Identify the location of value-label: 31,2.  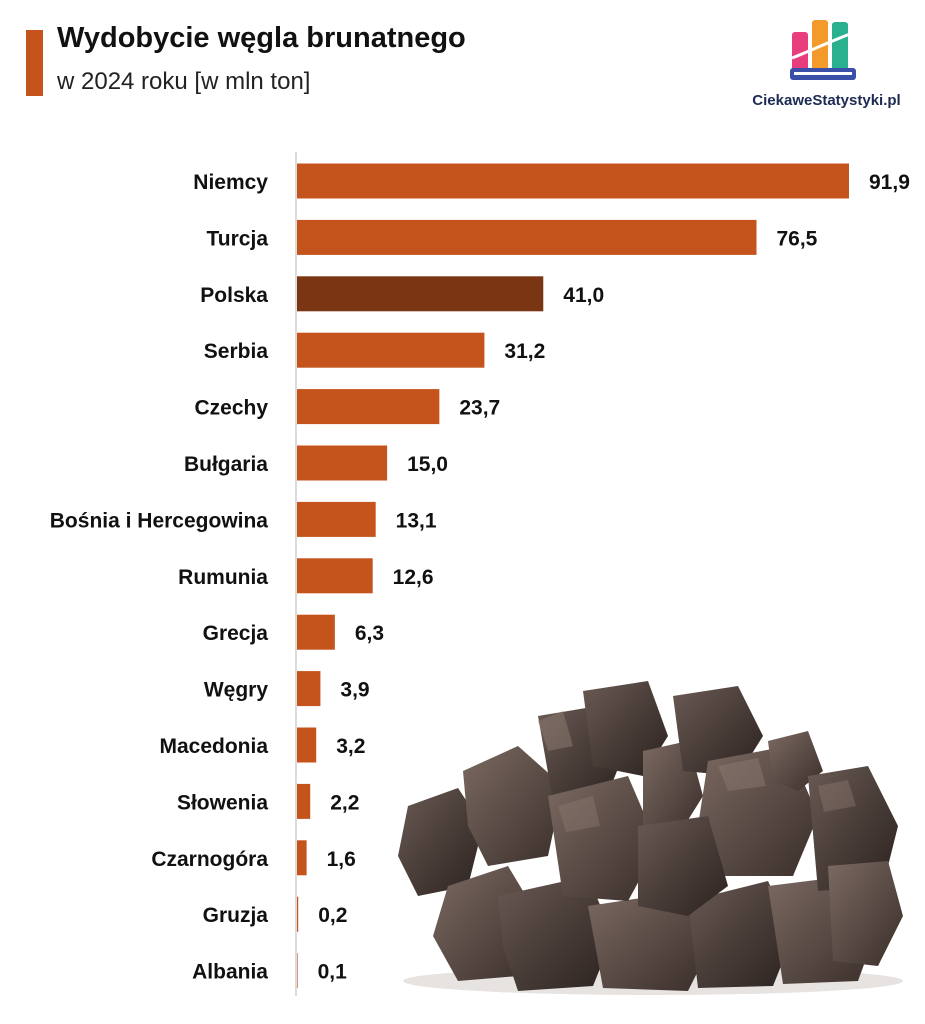
(524, 351).